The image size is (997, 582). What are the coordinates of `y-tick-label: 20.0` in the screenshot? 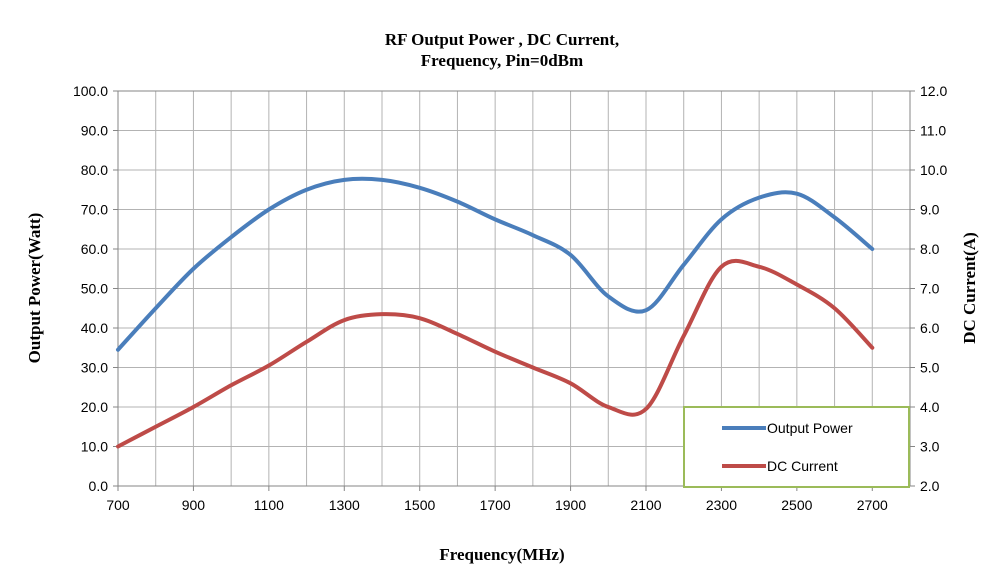 It's located at (94, 407).